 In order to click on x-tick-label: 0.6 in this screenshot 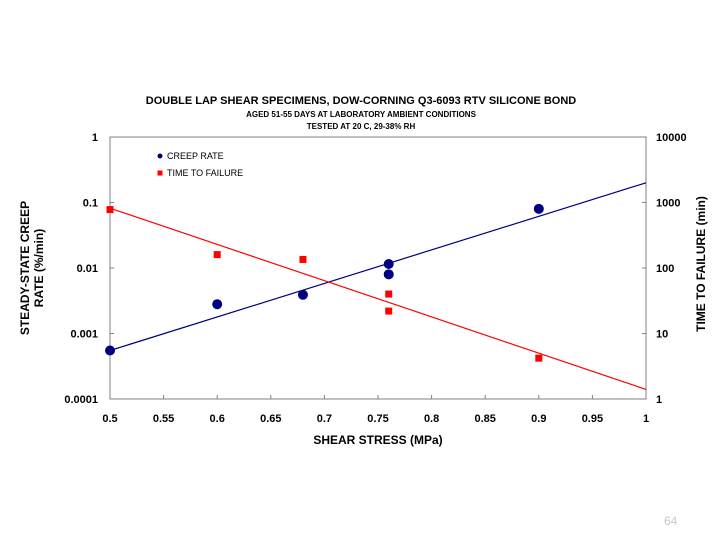, I will do `click(217, 419)`.